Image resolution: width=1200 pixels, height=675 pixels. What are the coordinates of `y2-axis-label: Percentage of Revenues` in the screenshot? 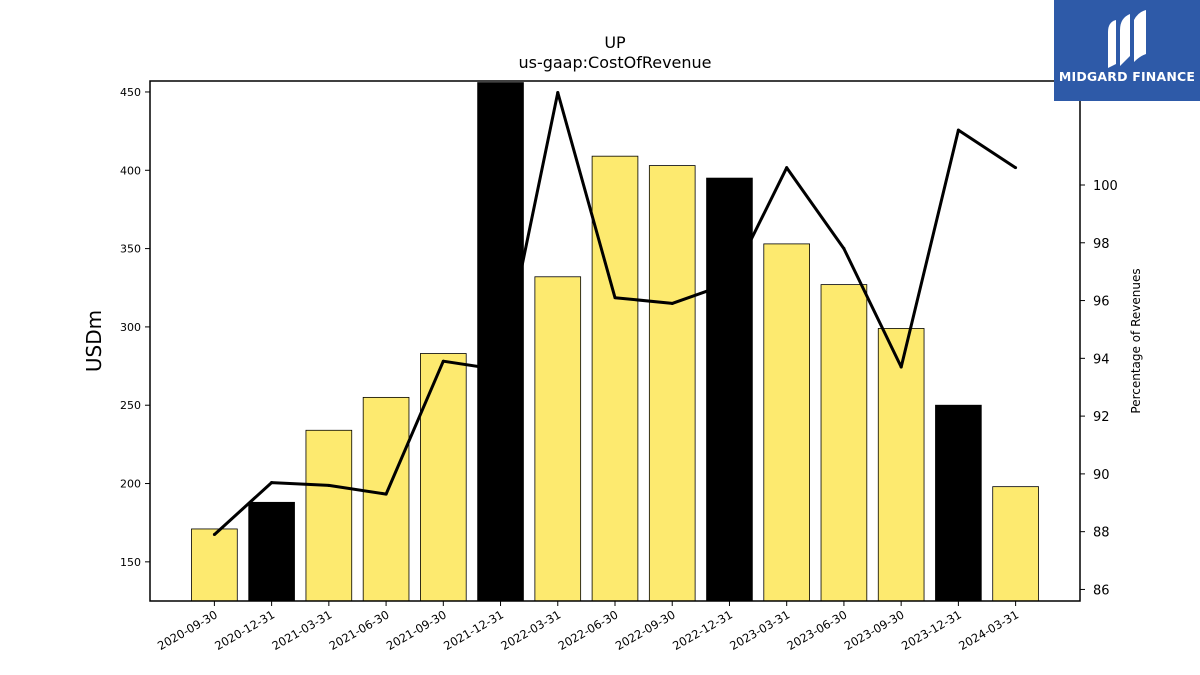 It's located at (1136, 340).